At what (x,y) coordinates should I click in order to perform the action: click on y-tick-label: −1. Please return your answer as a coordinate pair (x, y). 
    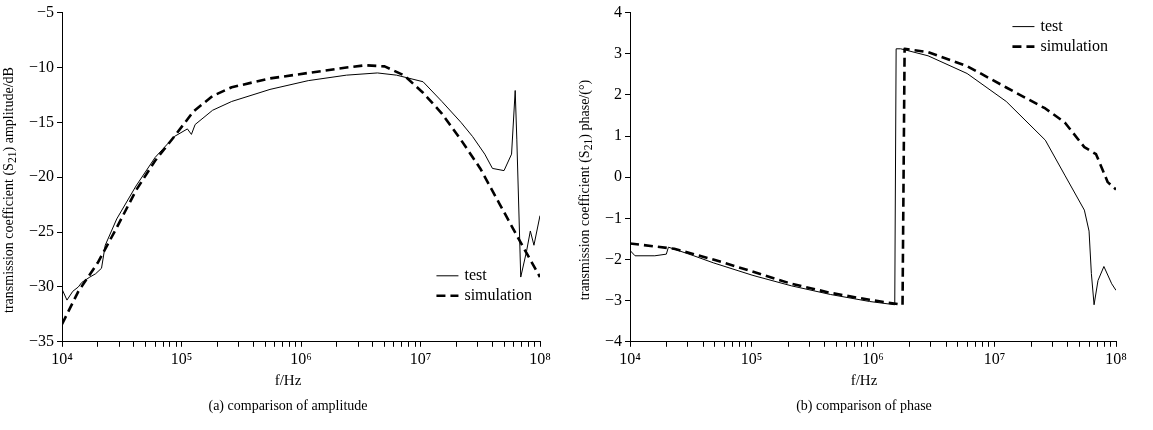
    Looking at the image, I should click on (613, 217).